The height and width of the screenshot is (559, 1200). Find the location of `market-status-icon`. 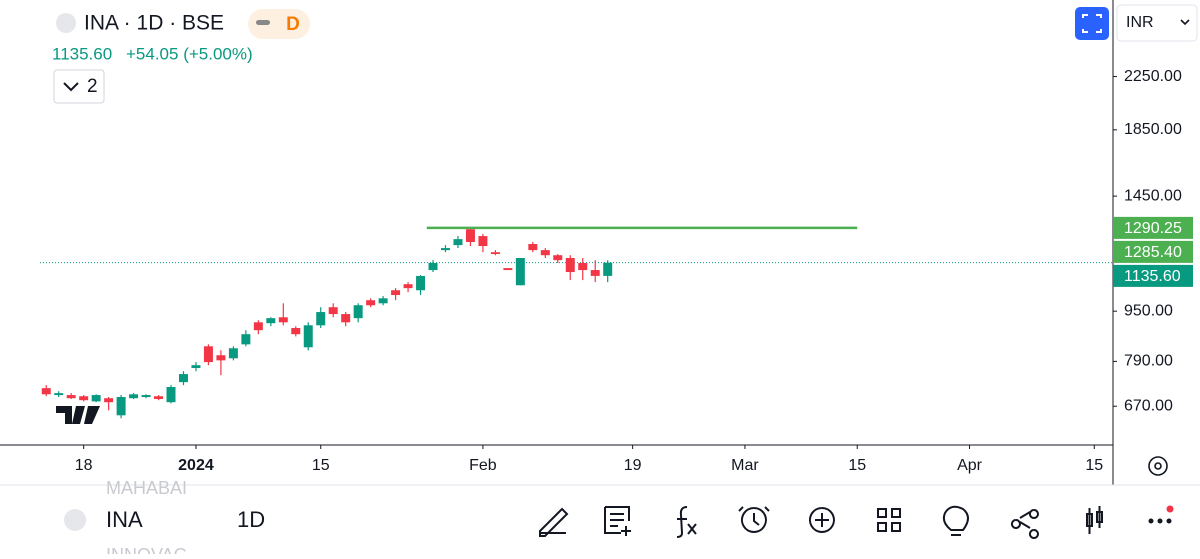

market-status-icon is located at coordinates (263, 22).